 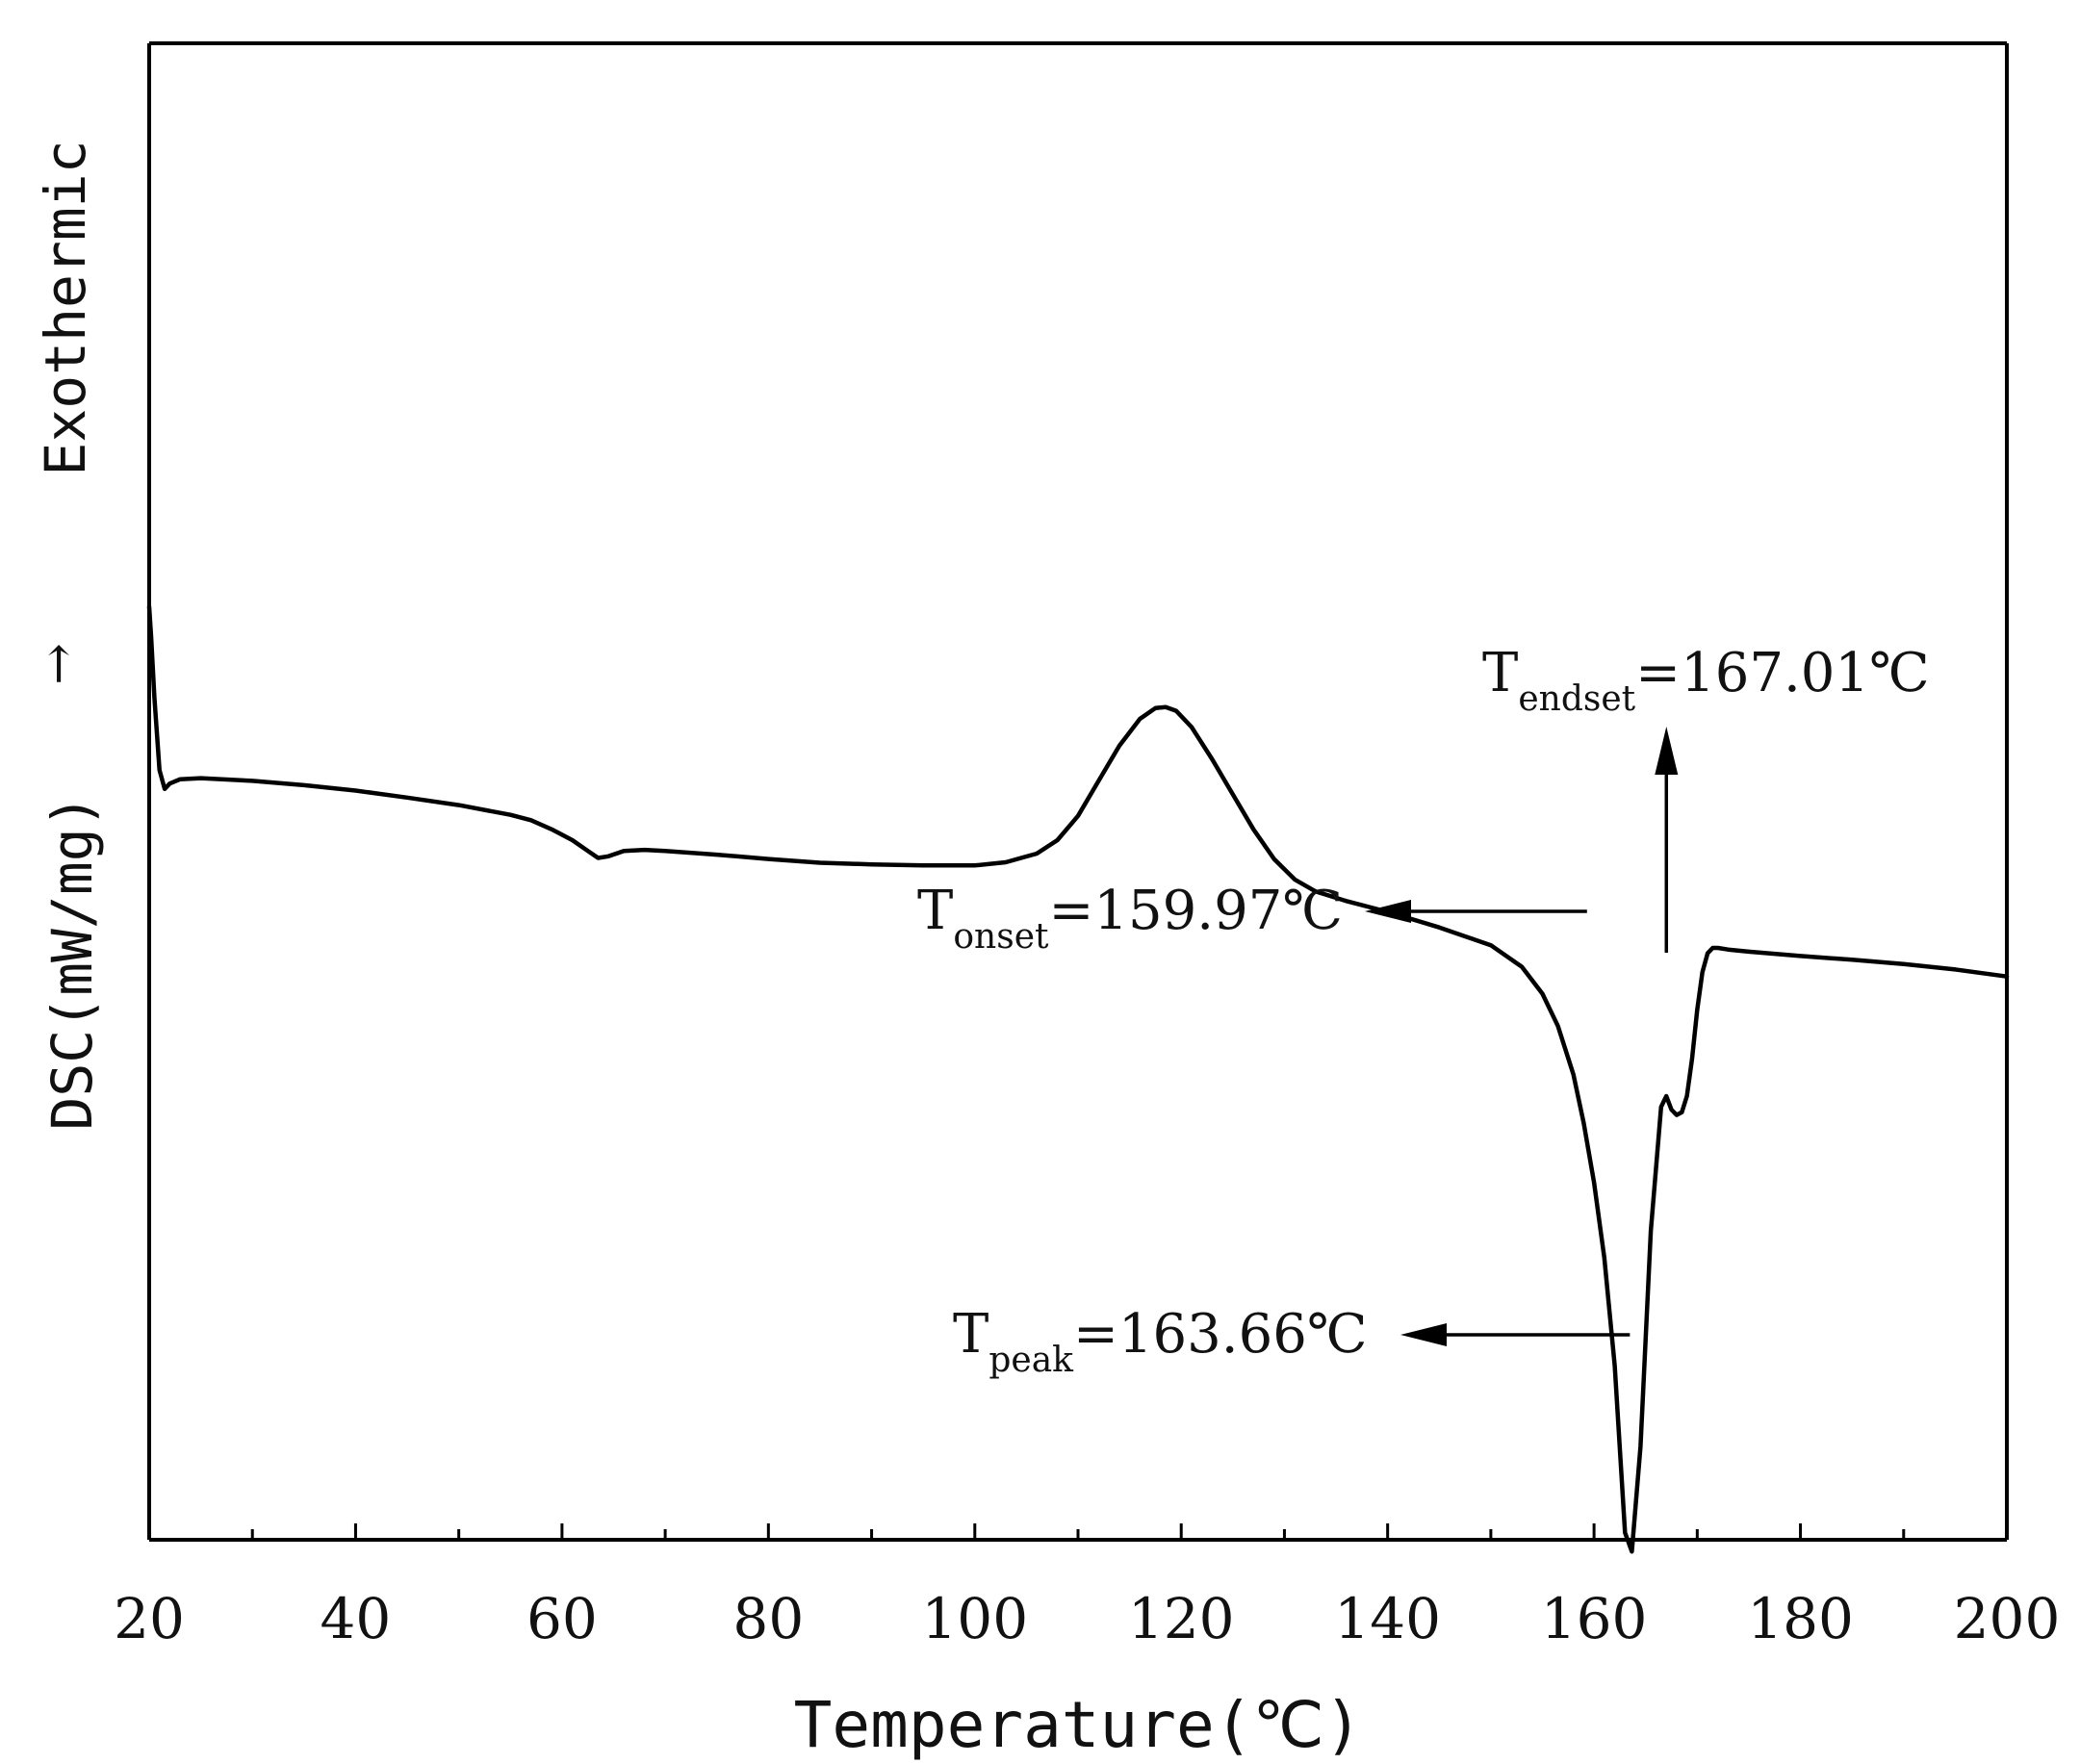 What do you see at coordinates (356, 1618) in the screenshot?
I see `x-tick-label: 40` at bounding box center [356, 1618].